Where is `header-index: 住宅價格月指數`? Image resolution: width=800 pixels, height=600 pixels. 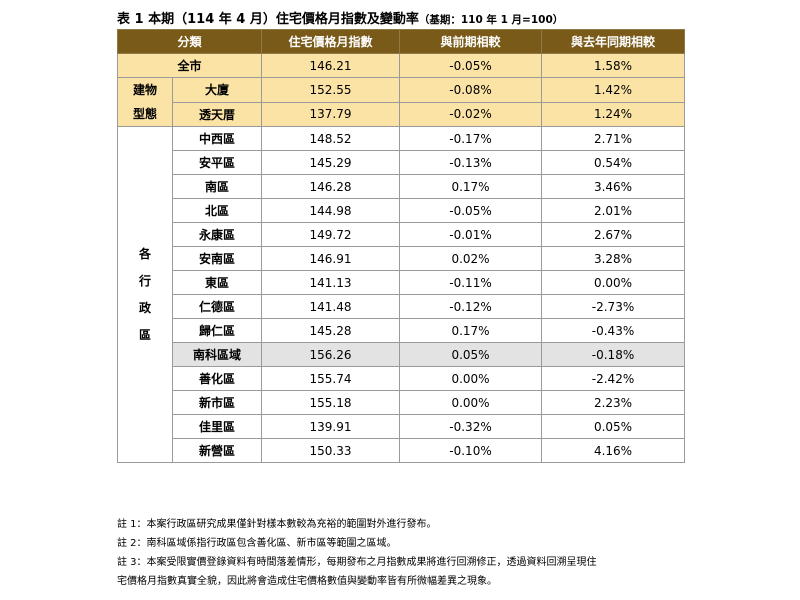
header-index: 住宅價格月指數 is located at coordinates (331, 41).